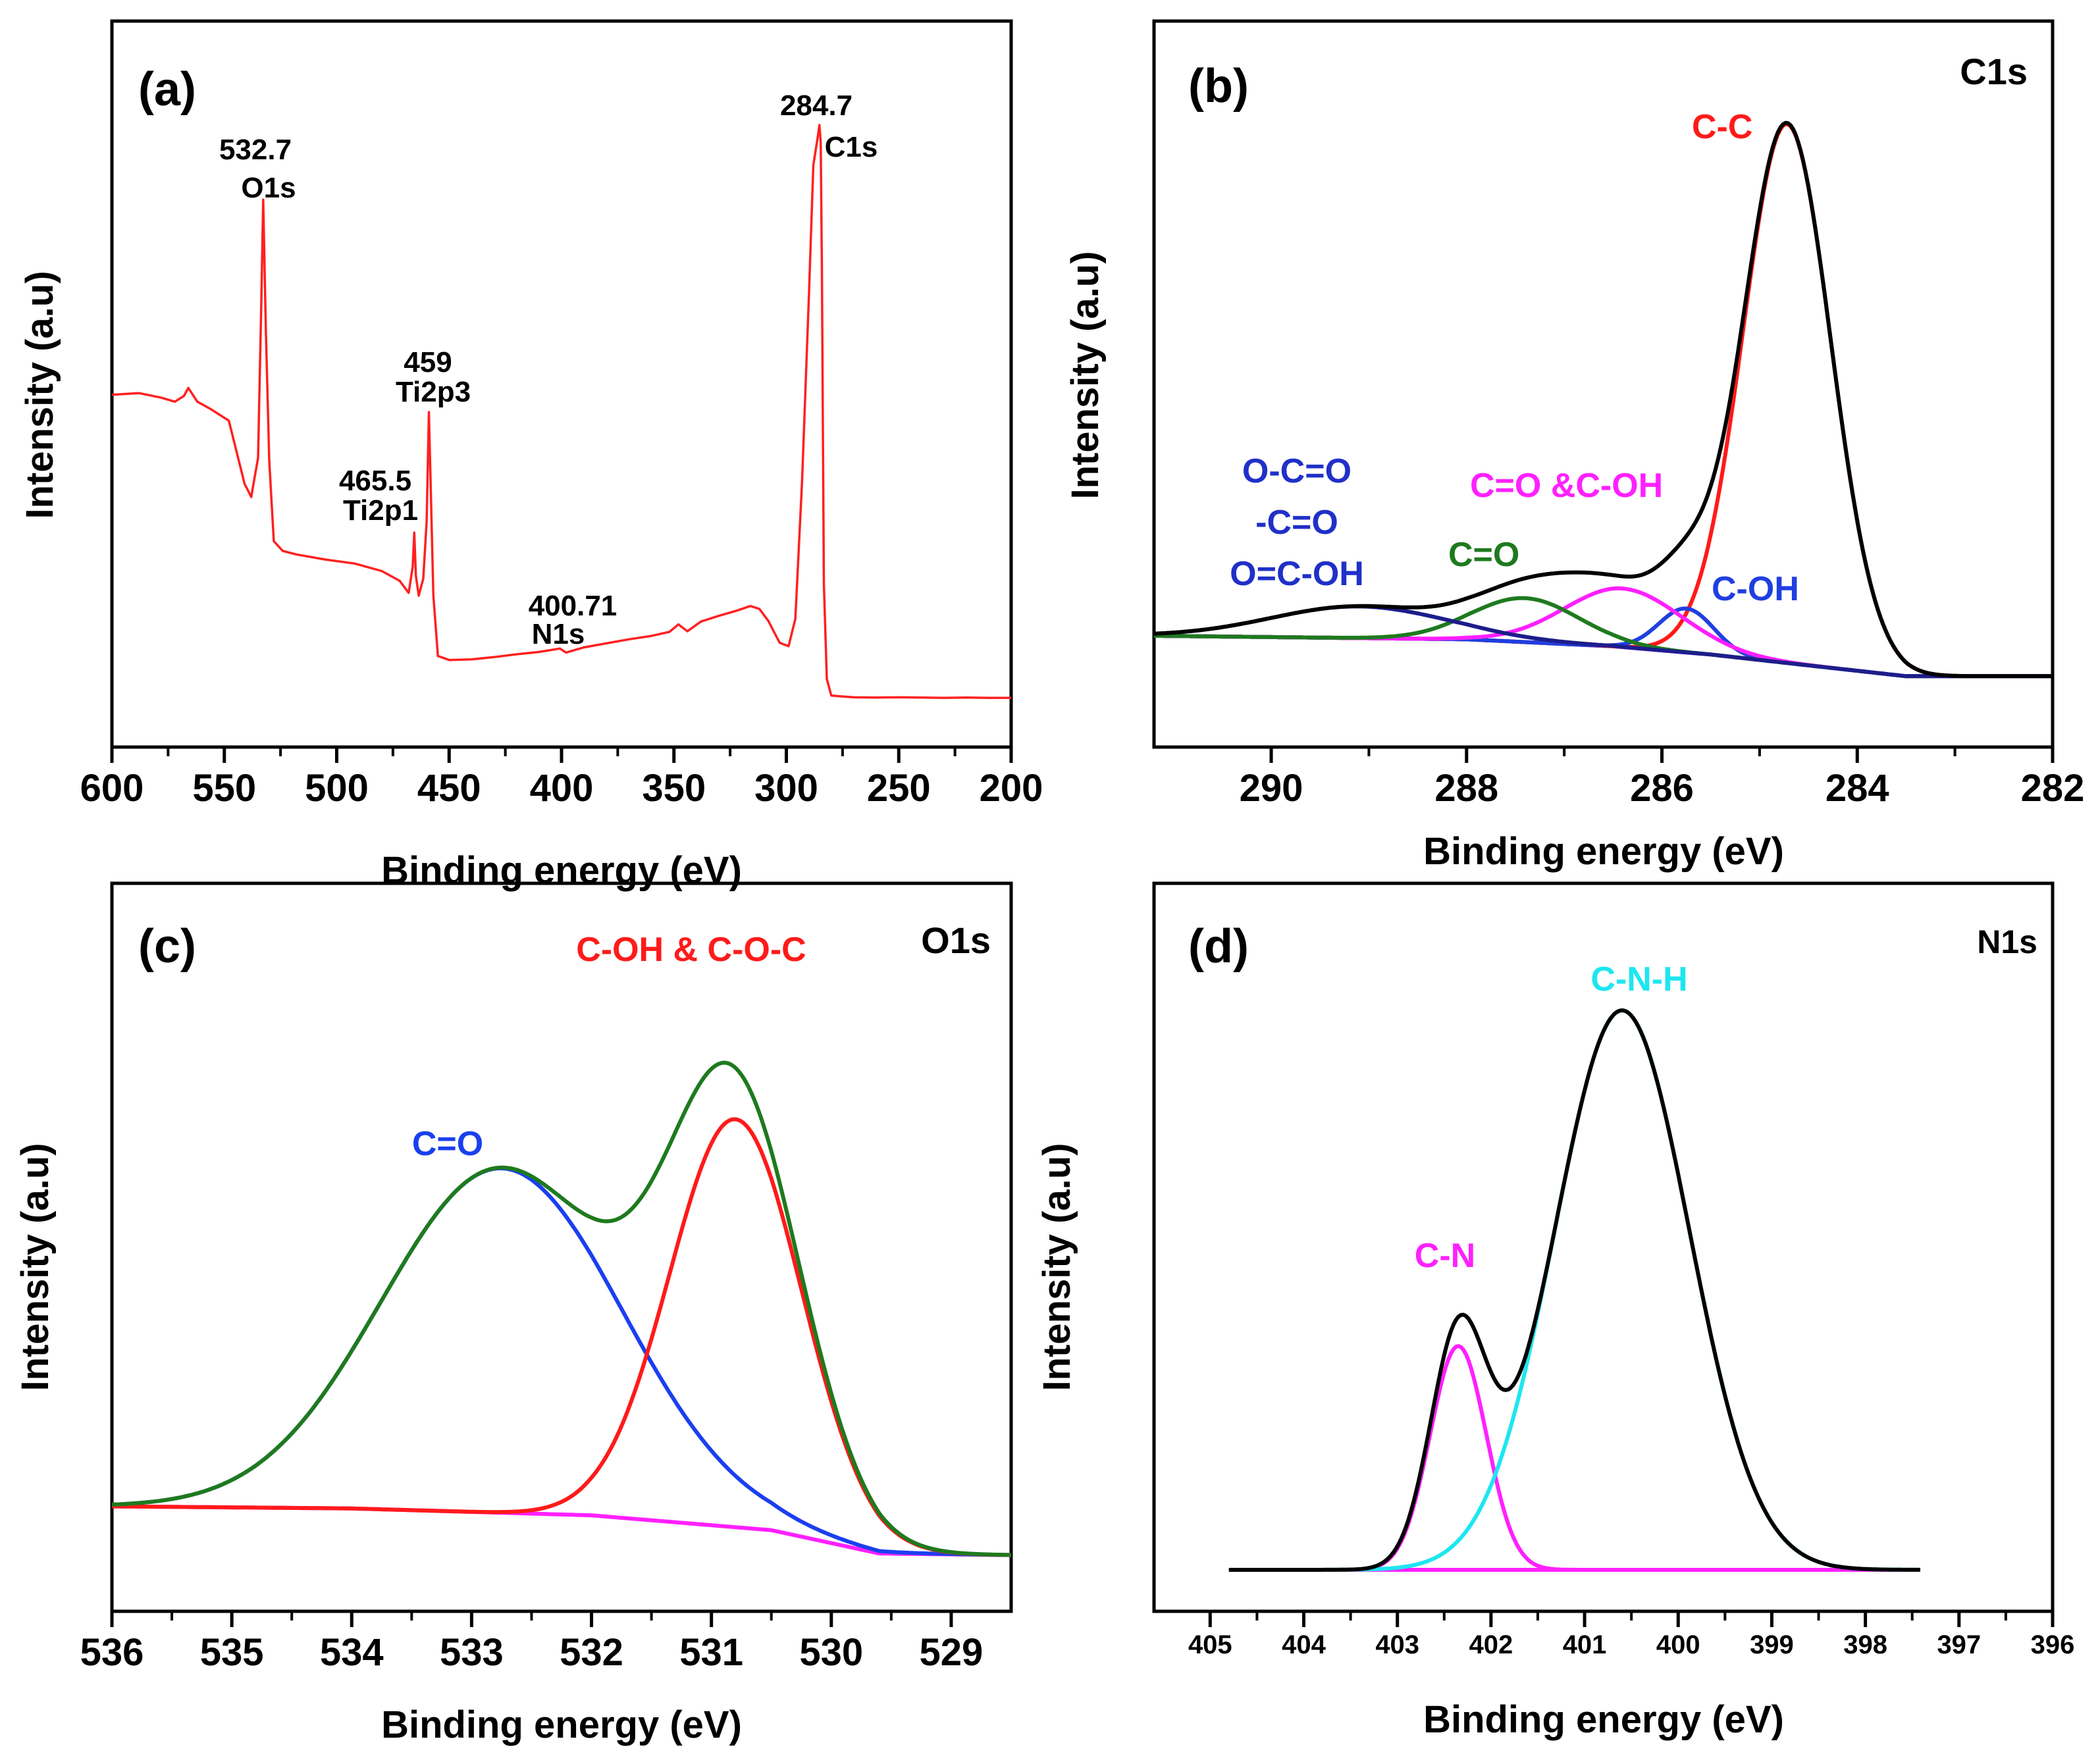 The image size is (2100, 1764). I want to click on plot-area-d, so click(1574, 1290).